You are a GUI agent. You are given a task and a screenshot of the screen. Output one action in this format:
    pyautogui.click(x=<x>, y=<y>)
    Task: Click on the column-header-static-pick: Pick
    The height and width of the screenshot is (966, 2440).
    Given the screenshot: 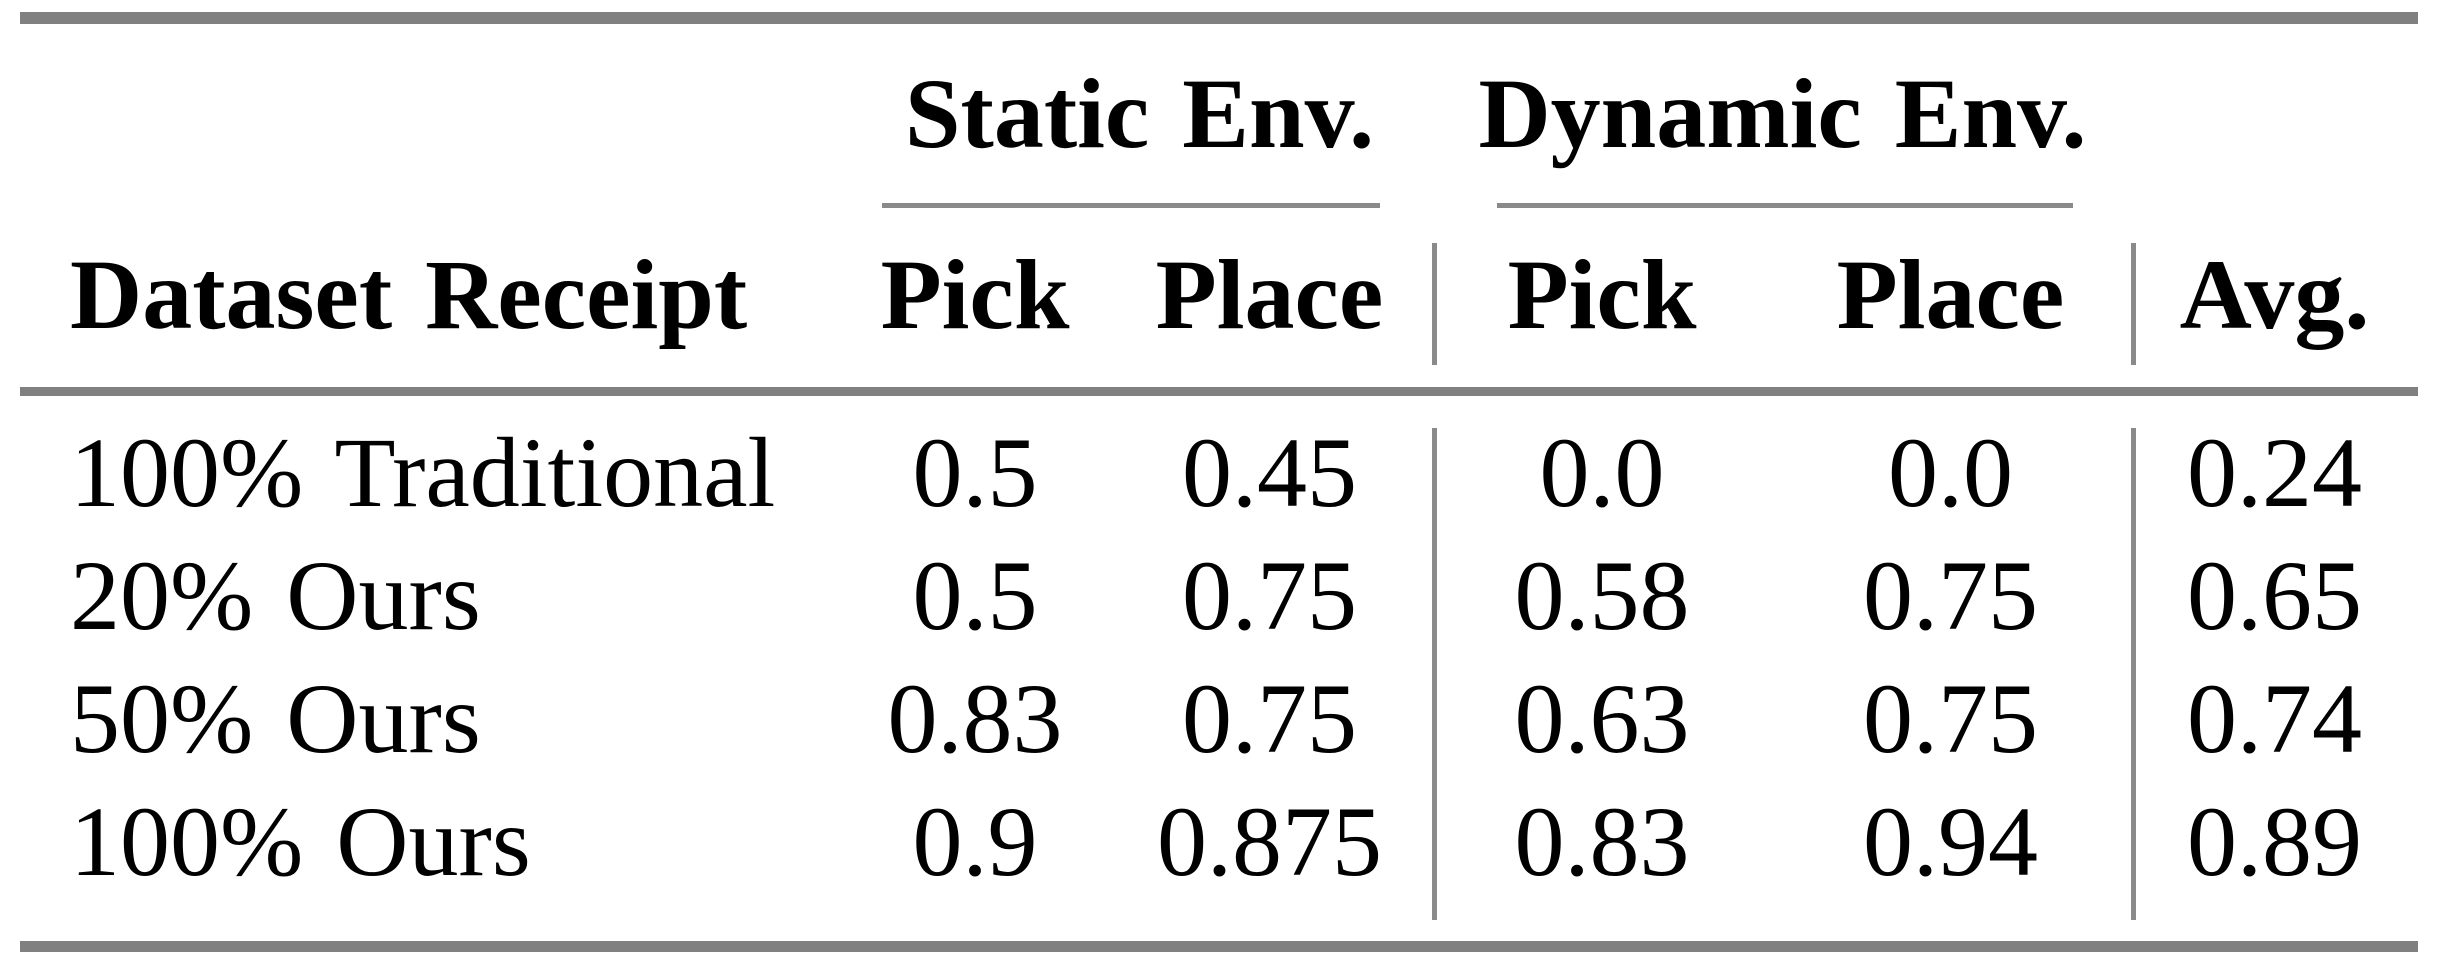 What is the action you would take?
    pyautogui.click(x=975, y=294)
    